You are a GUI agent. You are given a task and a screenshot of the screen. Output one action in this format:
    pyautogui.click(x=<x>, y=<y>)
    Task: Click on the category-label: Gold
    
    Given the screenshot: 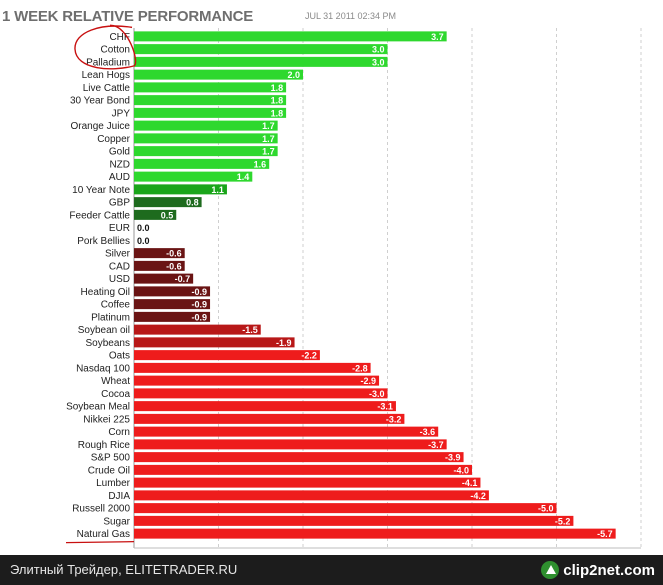 What is the action you would take?
    pyautogui.click(x=119, y=152)
    